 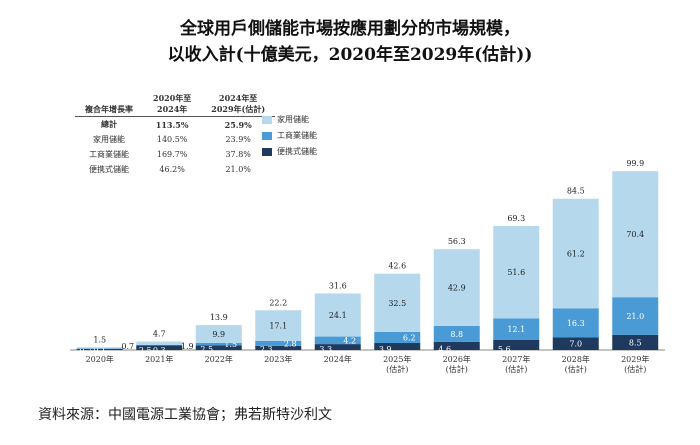 I want to click on total-label: 56.3, so click(x=457, y=241).